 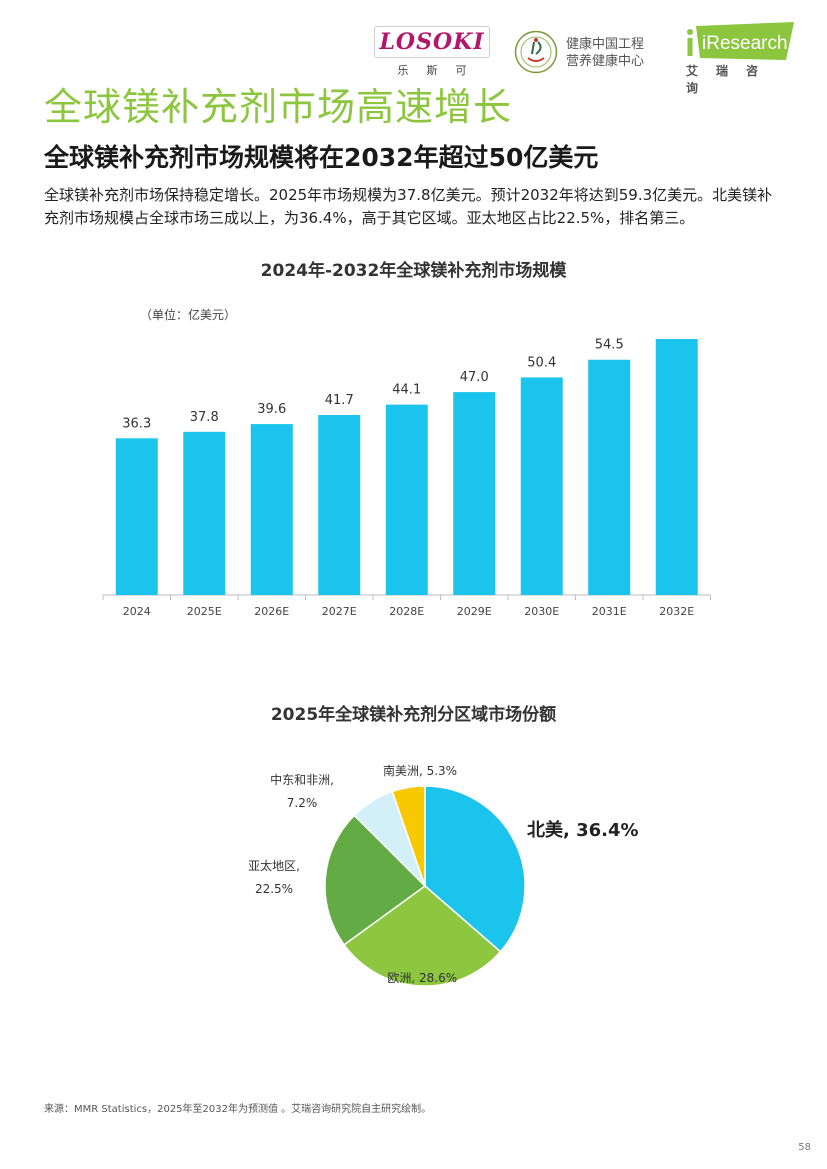 I want to click on page-subtitle: 全球镁补充剂市场规模将在2032年超过50亿美元, so click(x=321, y=157).